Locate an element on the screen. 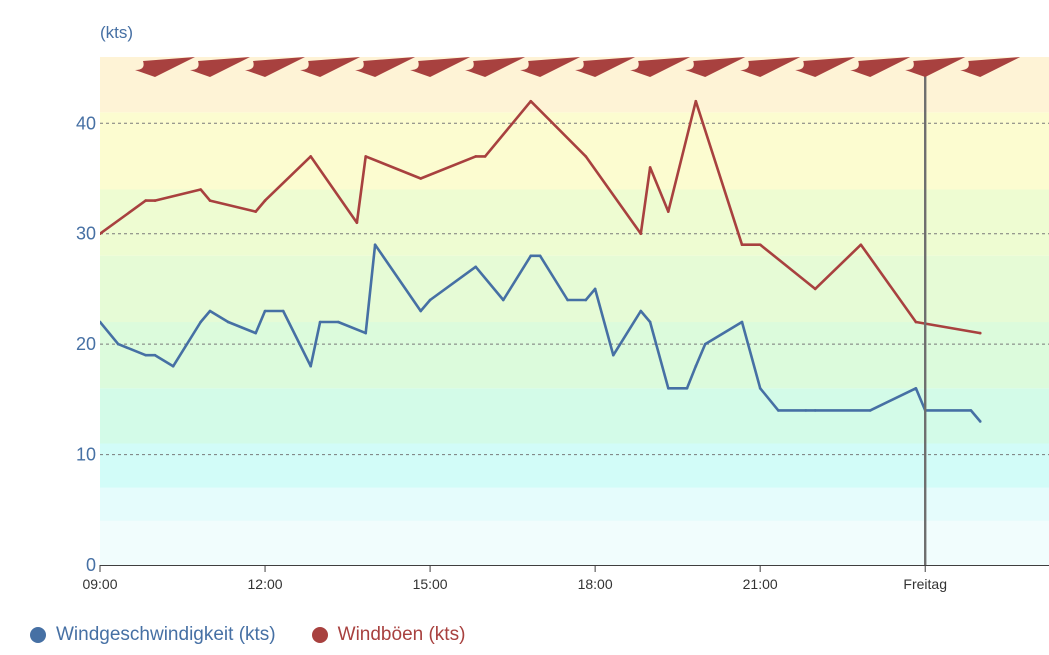 The width and height of the screenshot is (1049, 655). y-tick-label-40: 40 is located at coordinates (86, 123).